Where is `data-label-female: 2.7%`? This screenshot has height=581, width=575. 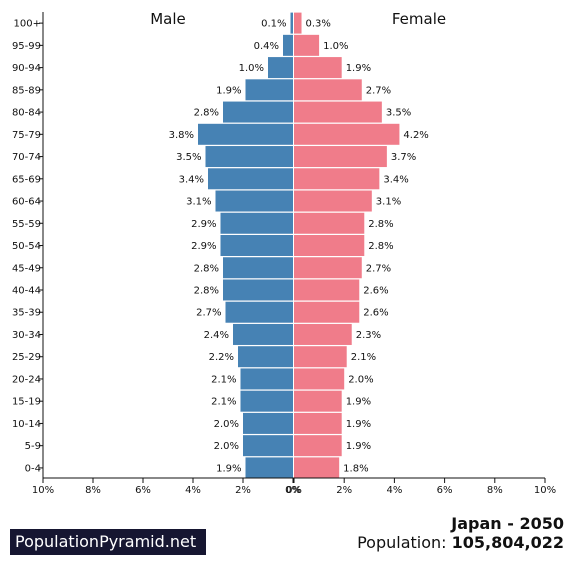
data-label-female: 2.7% is located at coordinates (378, 268).